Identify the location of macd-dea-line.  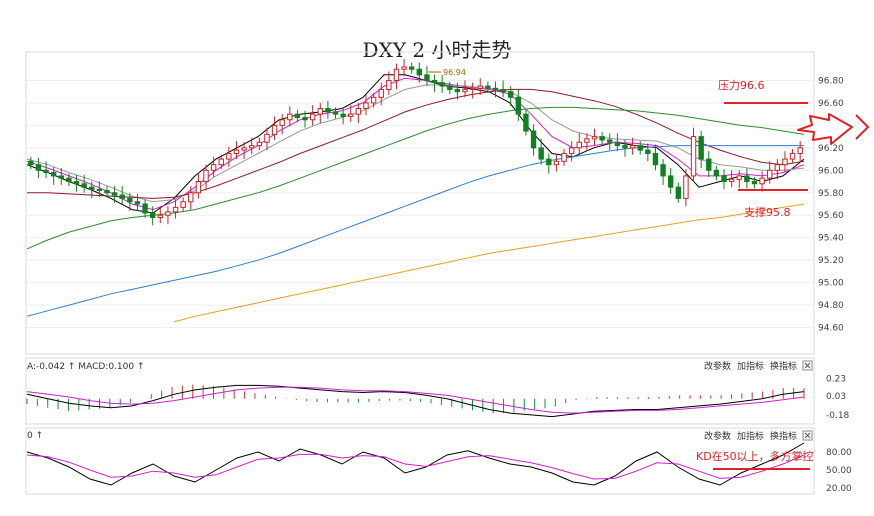
(415, 400).